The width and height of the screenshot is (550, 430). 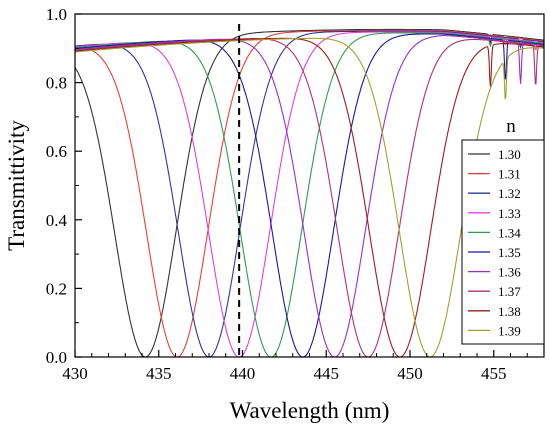 I want to click on y-tick-label: 0.6, so click(x=56, y=151).